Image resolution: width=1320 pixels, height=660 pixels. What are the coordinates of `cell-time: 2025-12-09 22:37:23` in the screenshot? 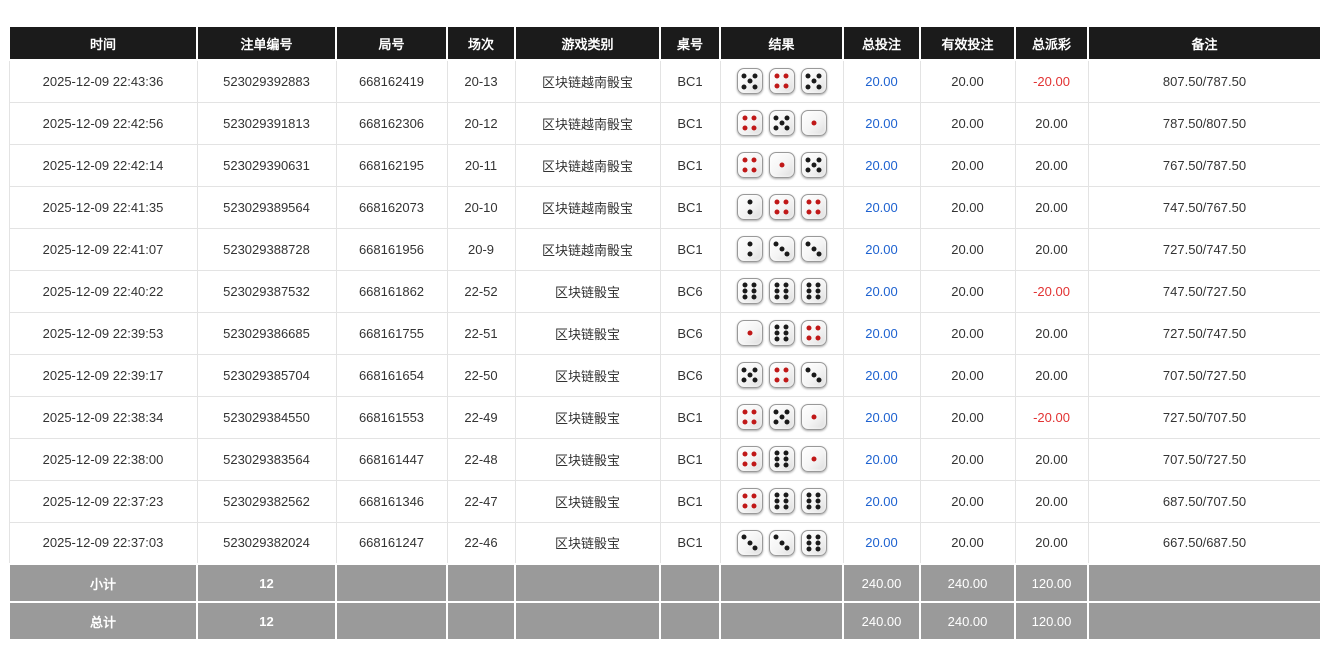 It's located at (103, 501).